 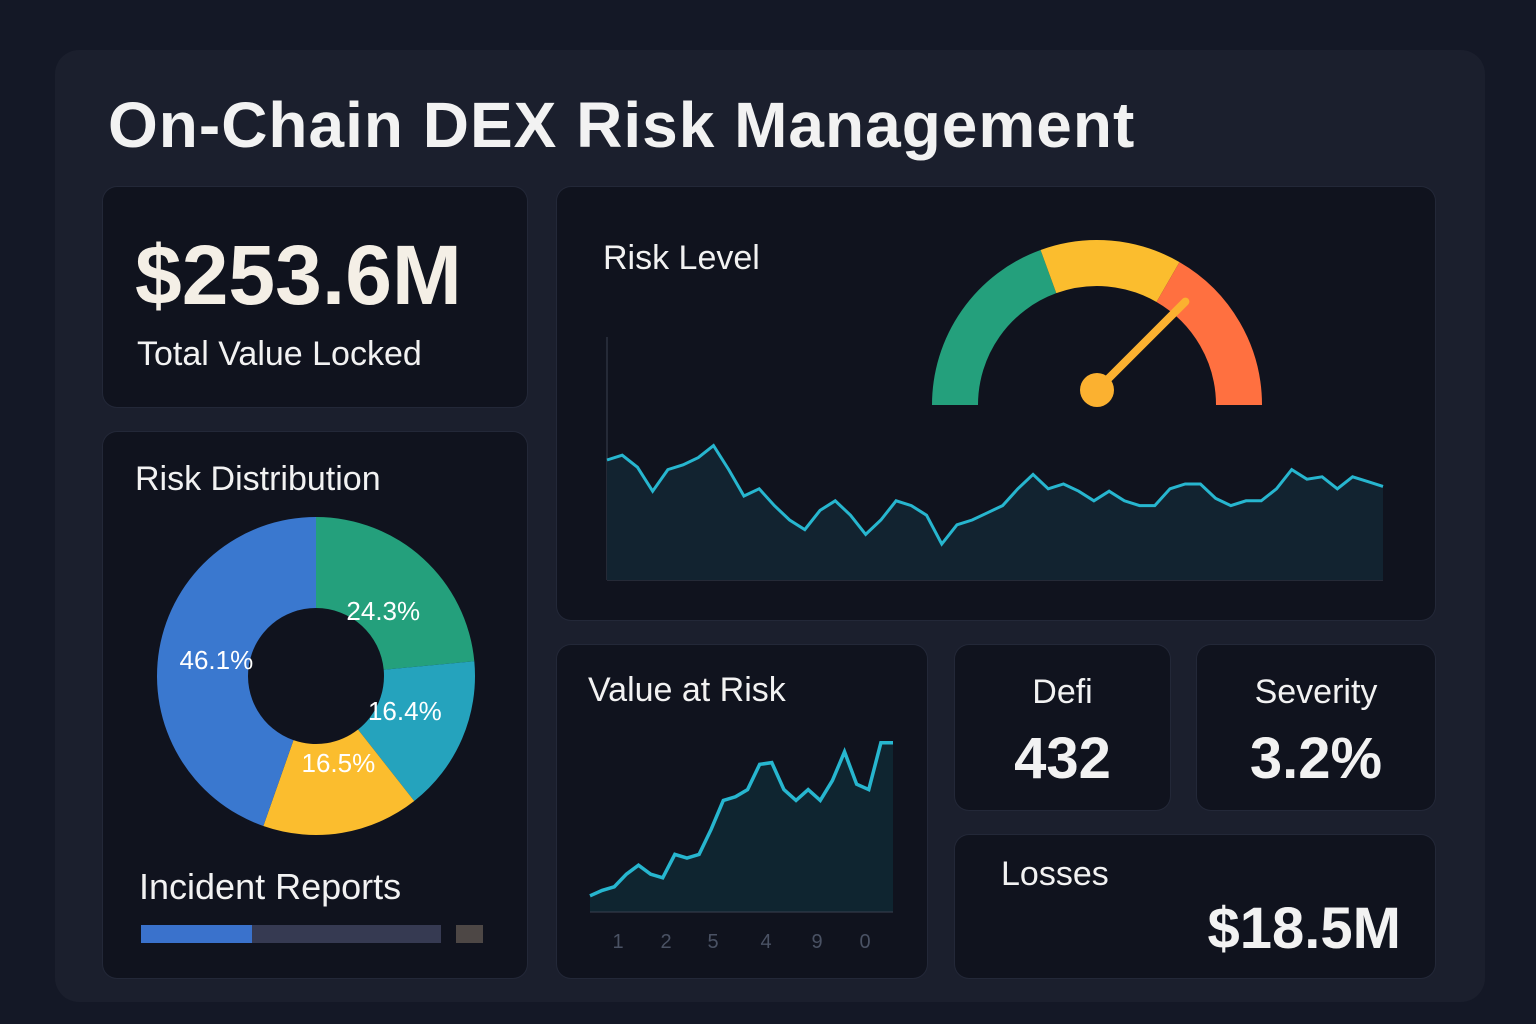 I want to click on donut-chart: 24.3% 16.4% 16.5% 46.1%, so click(x=316, y=676).